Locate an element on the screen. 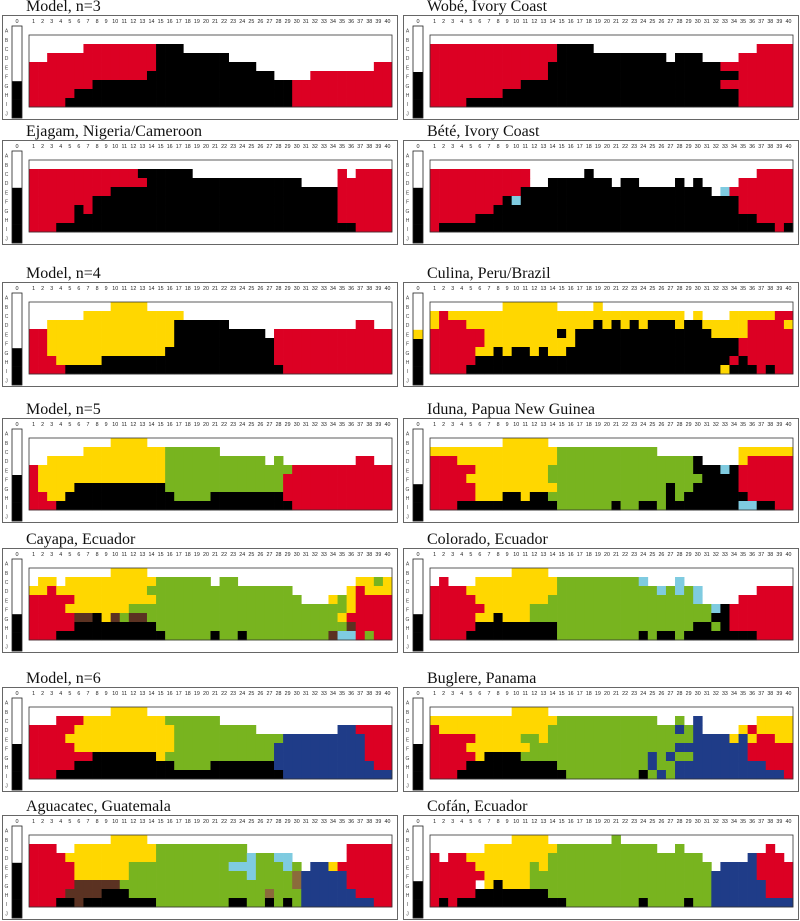  achromatic-cell is located at coordinates (17, 610).